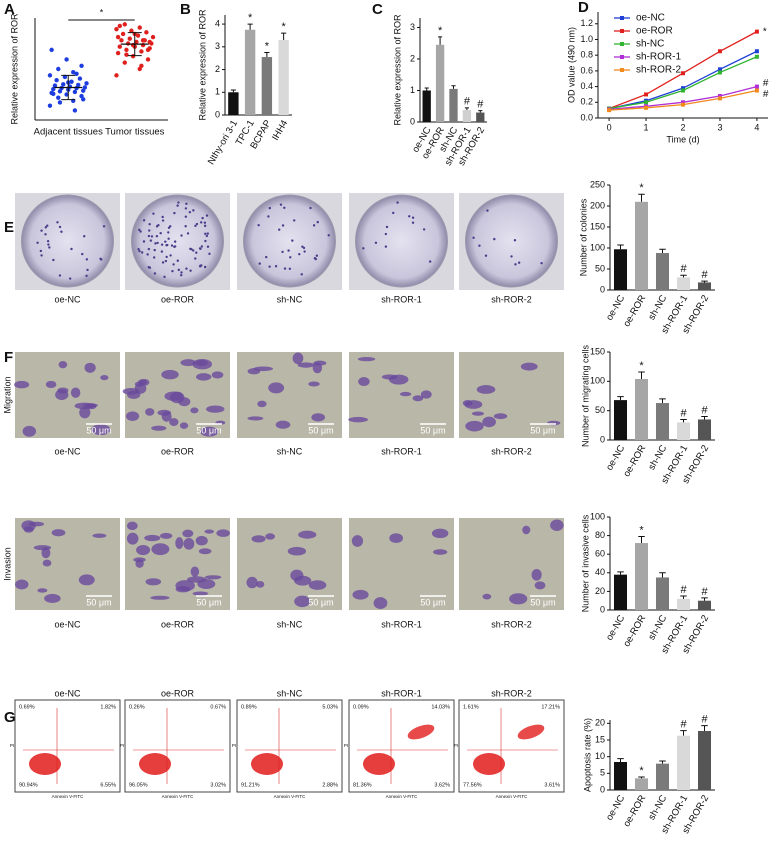  What do you see at coordinates (185, 9) in the screenshot?
I see `panel-label: B` at bounding box center [185, 9].